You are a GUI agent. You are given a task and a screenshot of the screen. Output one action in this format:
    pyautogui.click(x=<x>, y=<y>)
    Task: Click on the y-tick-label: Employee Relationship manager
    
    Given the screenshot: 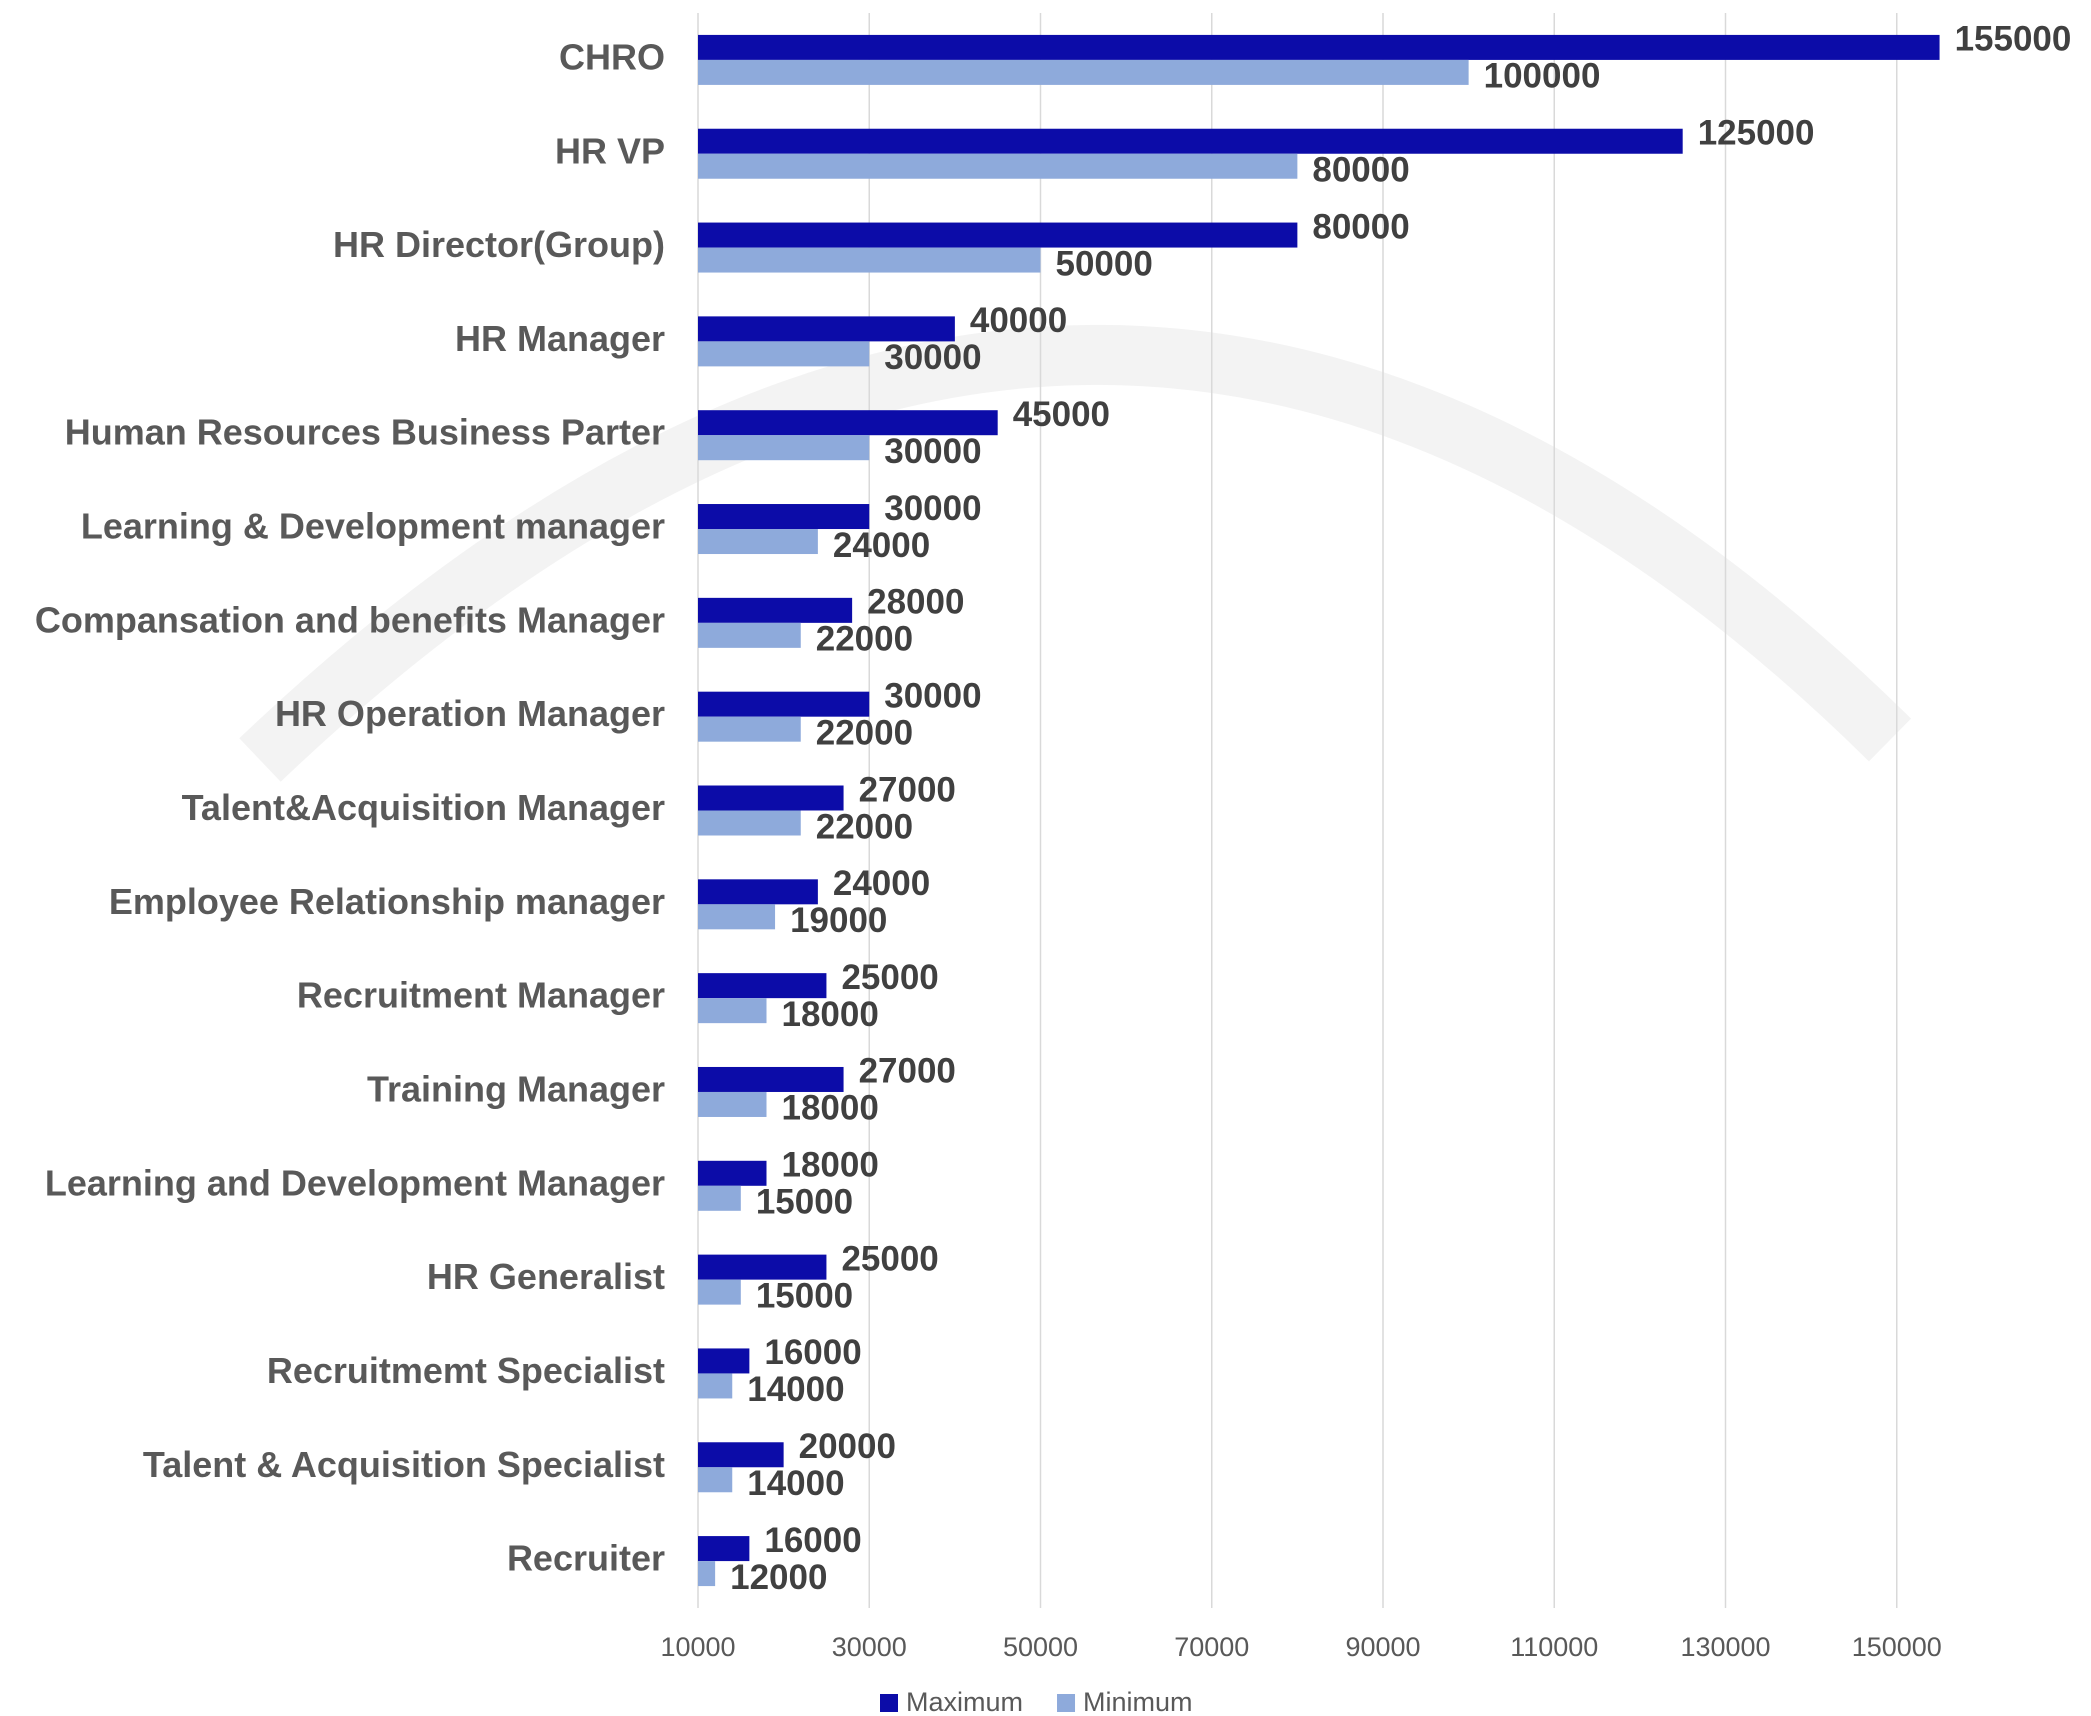 What is the action you would take?
    pyautogui.click(x=387, y=901)
    